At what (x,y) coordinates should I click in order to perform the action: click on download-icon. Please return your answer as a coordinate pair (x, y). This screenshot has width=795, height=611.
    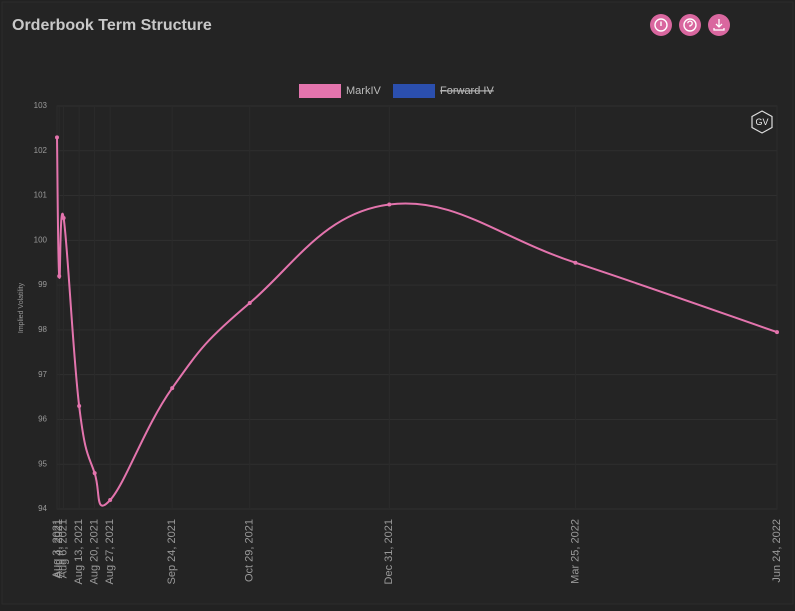
    Looking at the image, I should click on (719, 25).